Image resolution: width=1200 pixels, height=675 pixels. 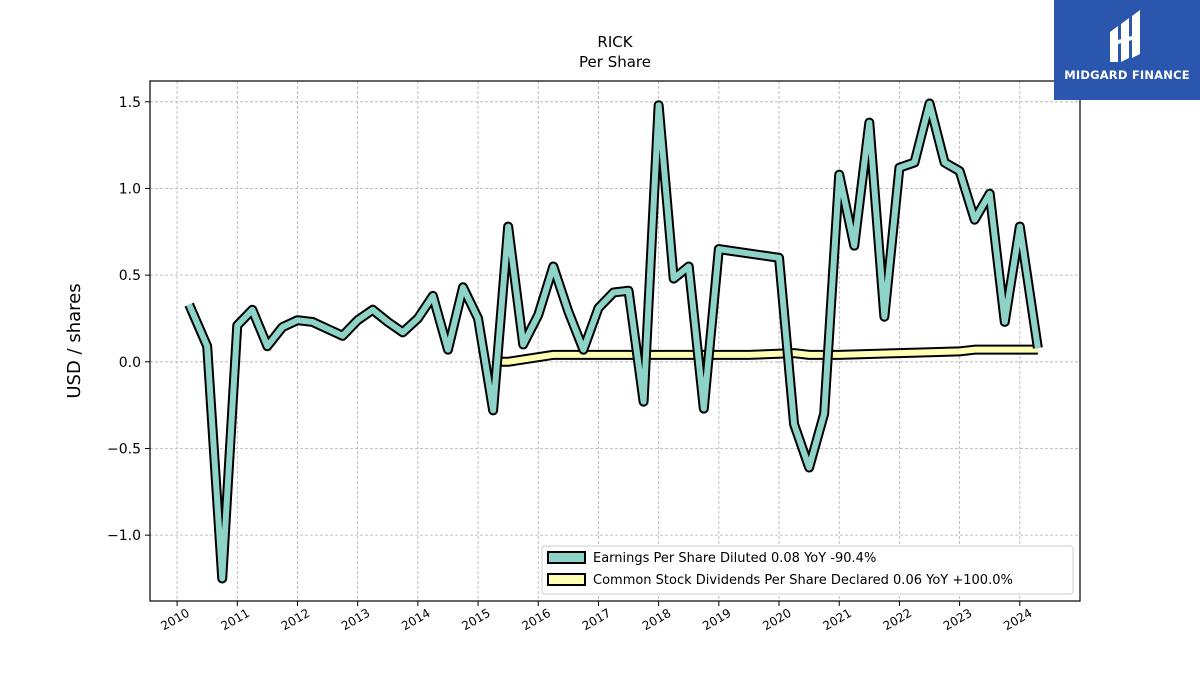 What do you see at coordinates (897, 619) in the screenshot?
I see `x-tick-label: 2022` at bounding box center [897, 619].